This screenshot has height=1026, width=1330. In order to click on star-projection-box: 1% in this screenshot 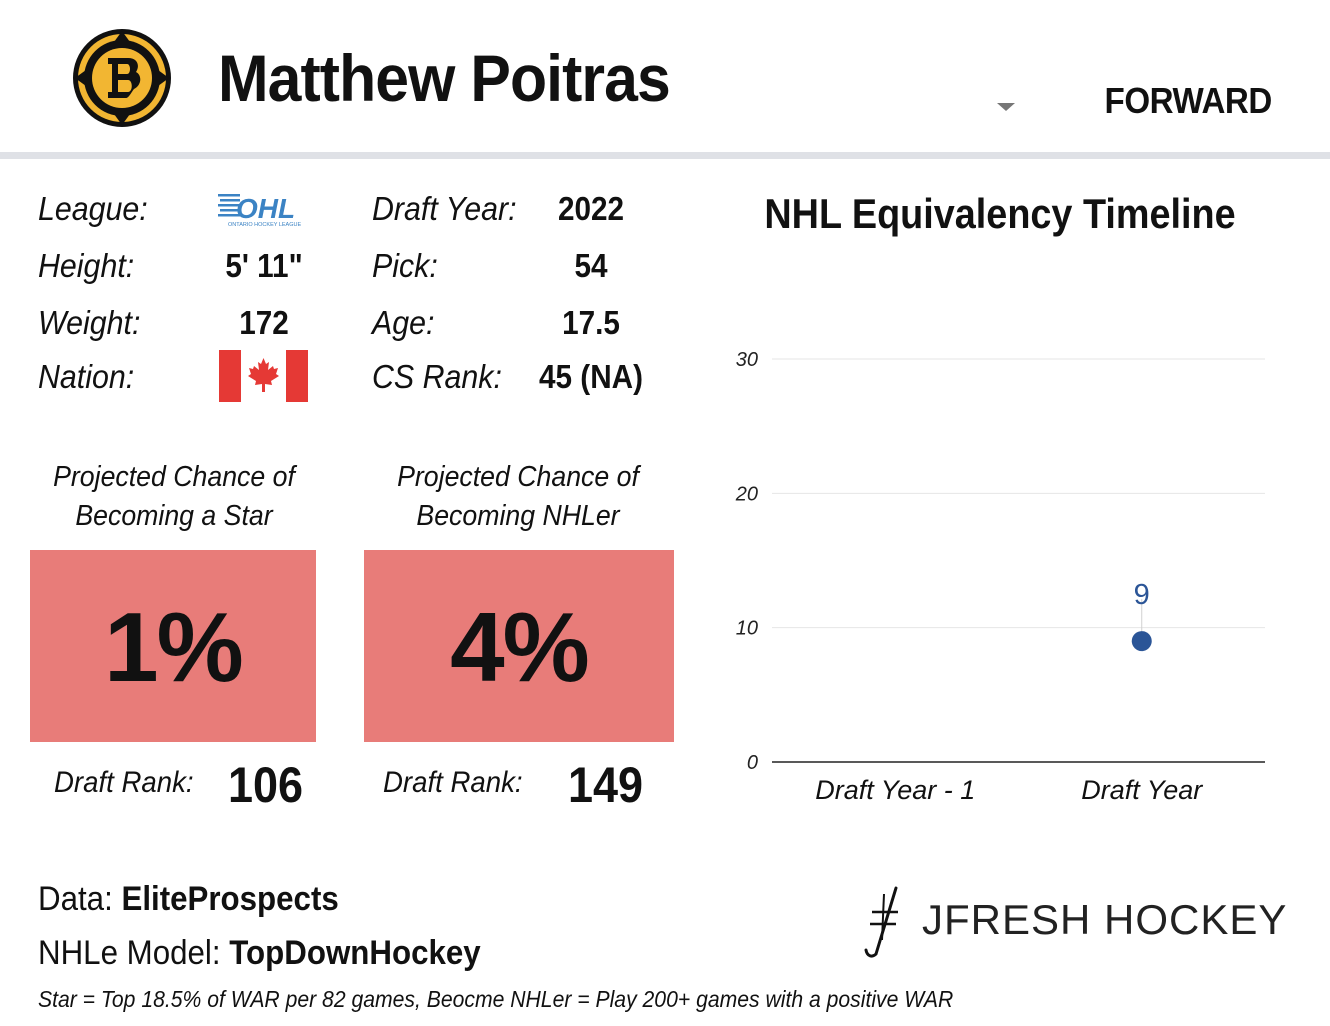, I will do `click(173, 646)`.